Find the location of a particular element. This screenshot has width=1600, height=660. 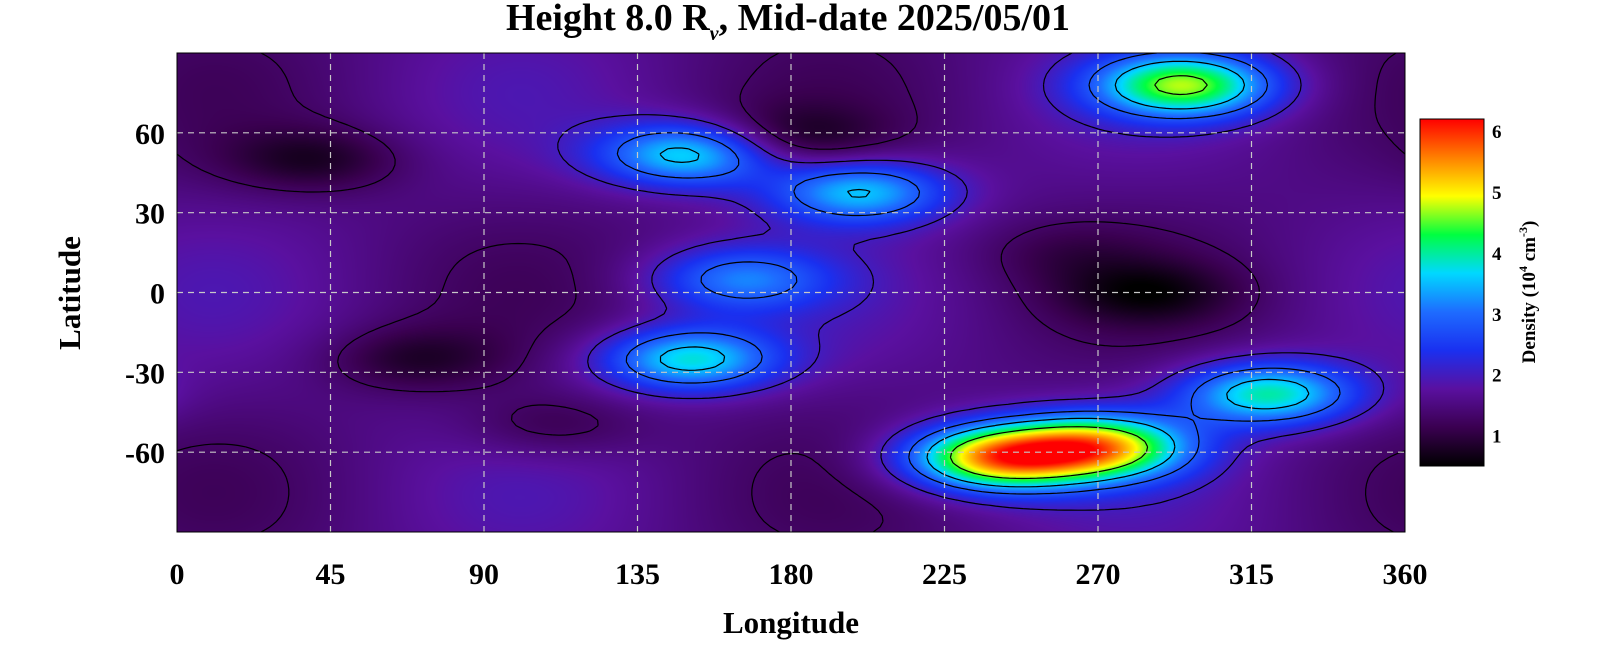

x-axis-ticks: 0 45 90 135 180 225 270 315 360 is located at coordinates (799, 574).